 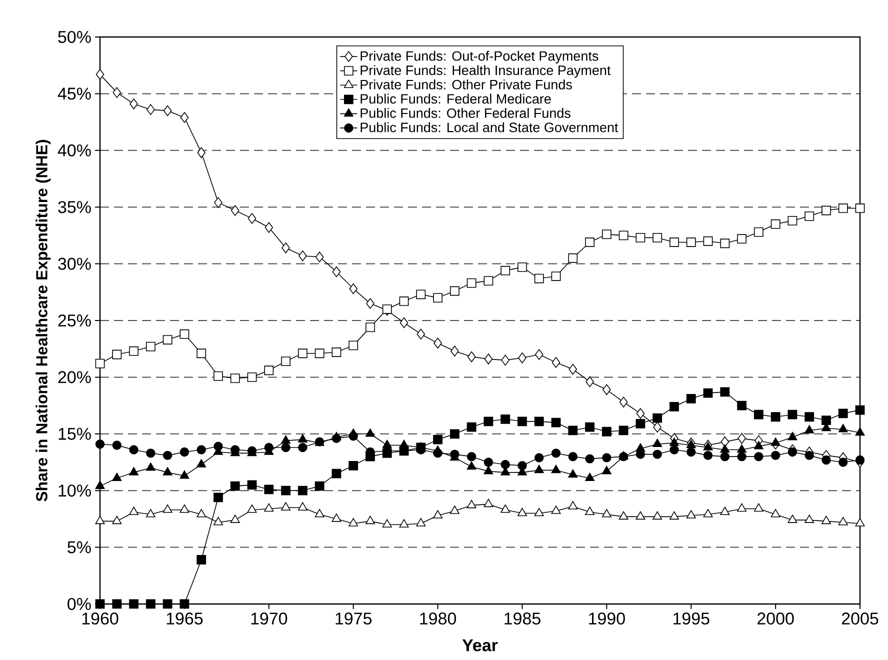 I want to click on y-tick-label: 50%, so click(x=74, y=37).